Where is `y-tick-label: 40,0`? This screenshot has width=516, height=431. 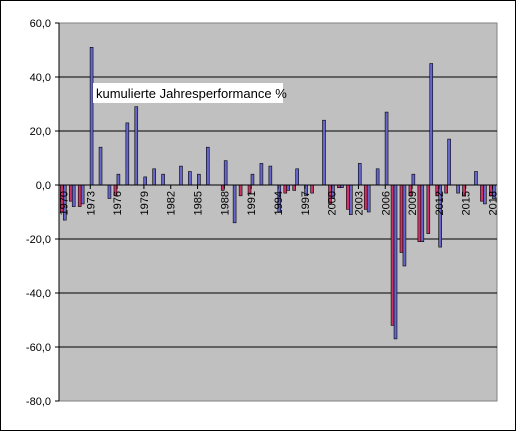 y-tick-label: 40,0 is located at coordinates (40, 78).